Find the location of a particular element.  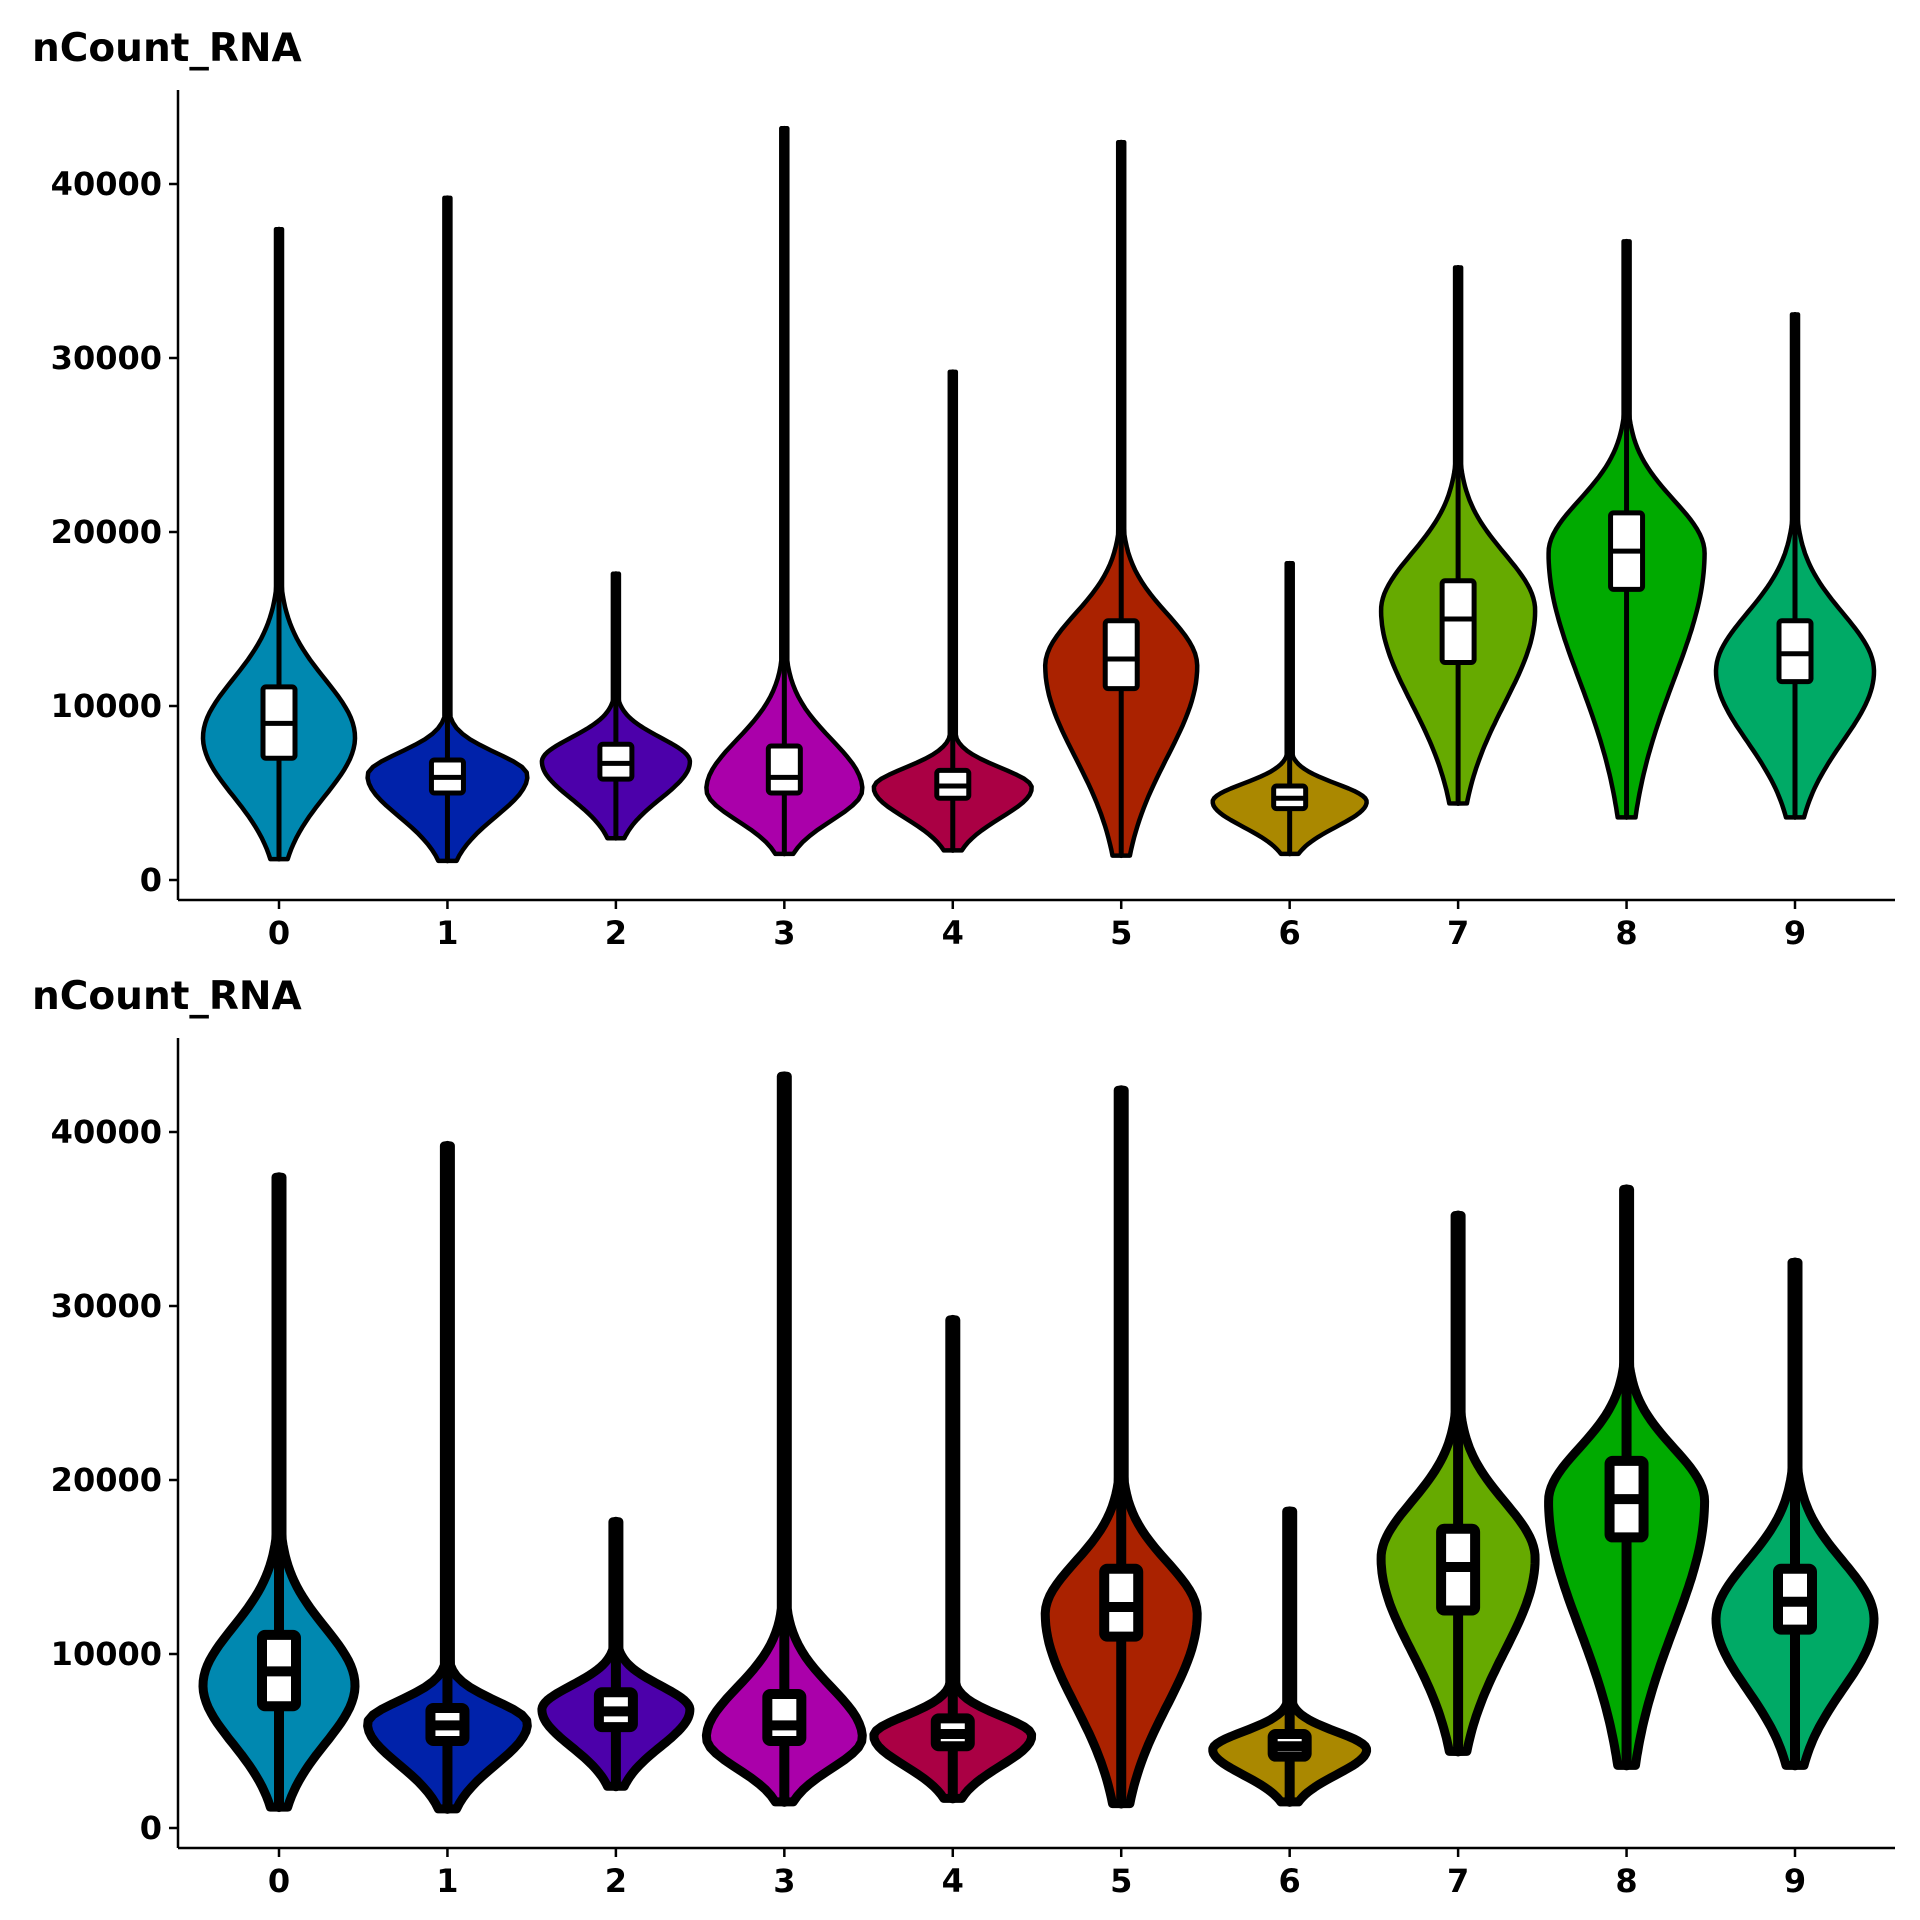

bottom-panel-x-axis: 0 1 2 3 4 5 6 7 8 9 is located at coordinates (1037, 1874).